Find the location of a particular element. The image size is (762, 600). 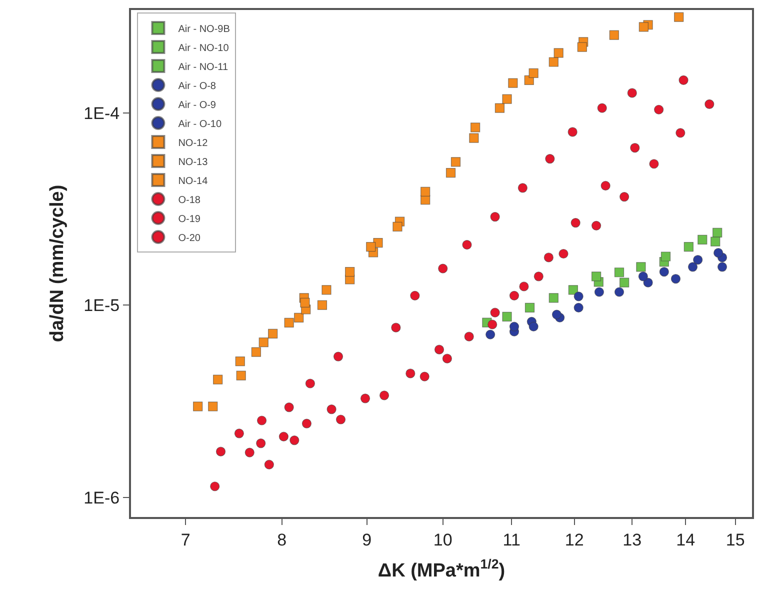

x-axis-title: ΔK (MPa*m$^{1/2}$) is located at coordinates (442, 569).